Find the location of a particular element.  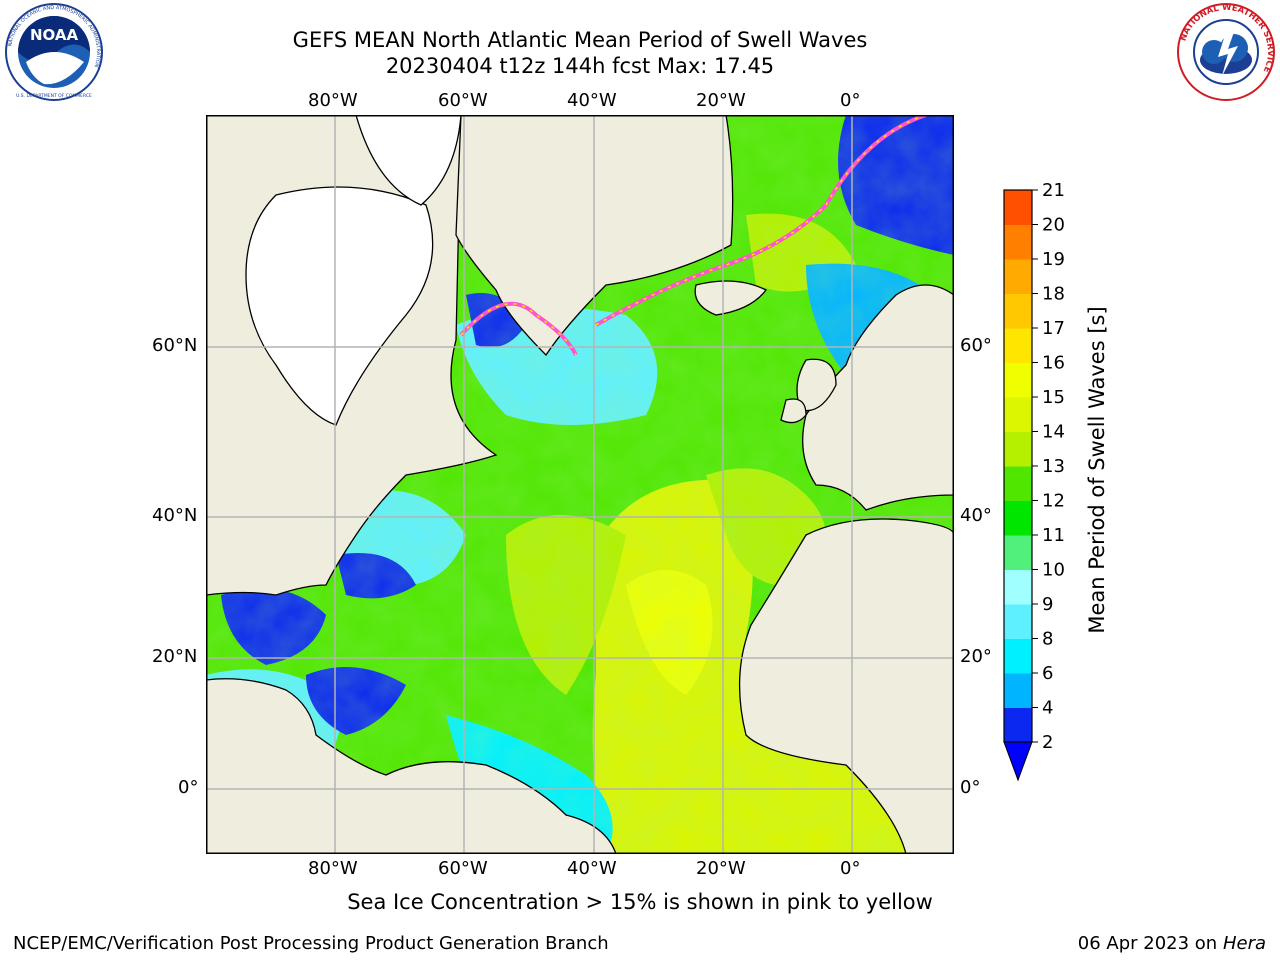

lat-label-left: 60°N is located at coordinates (175, 345).